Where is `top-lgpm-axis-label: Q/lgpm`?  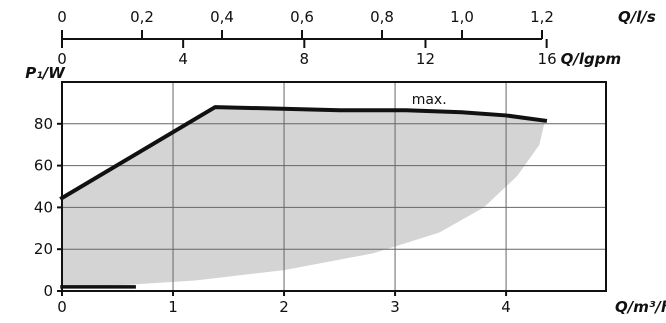 top-lgpm-axis-label: Q/lgpm is located at coordinates (591, 59).